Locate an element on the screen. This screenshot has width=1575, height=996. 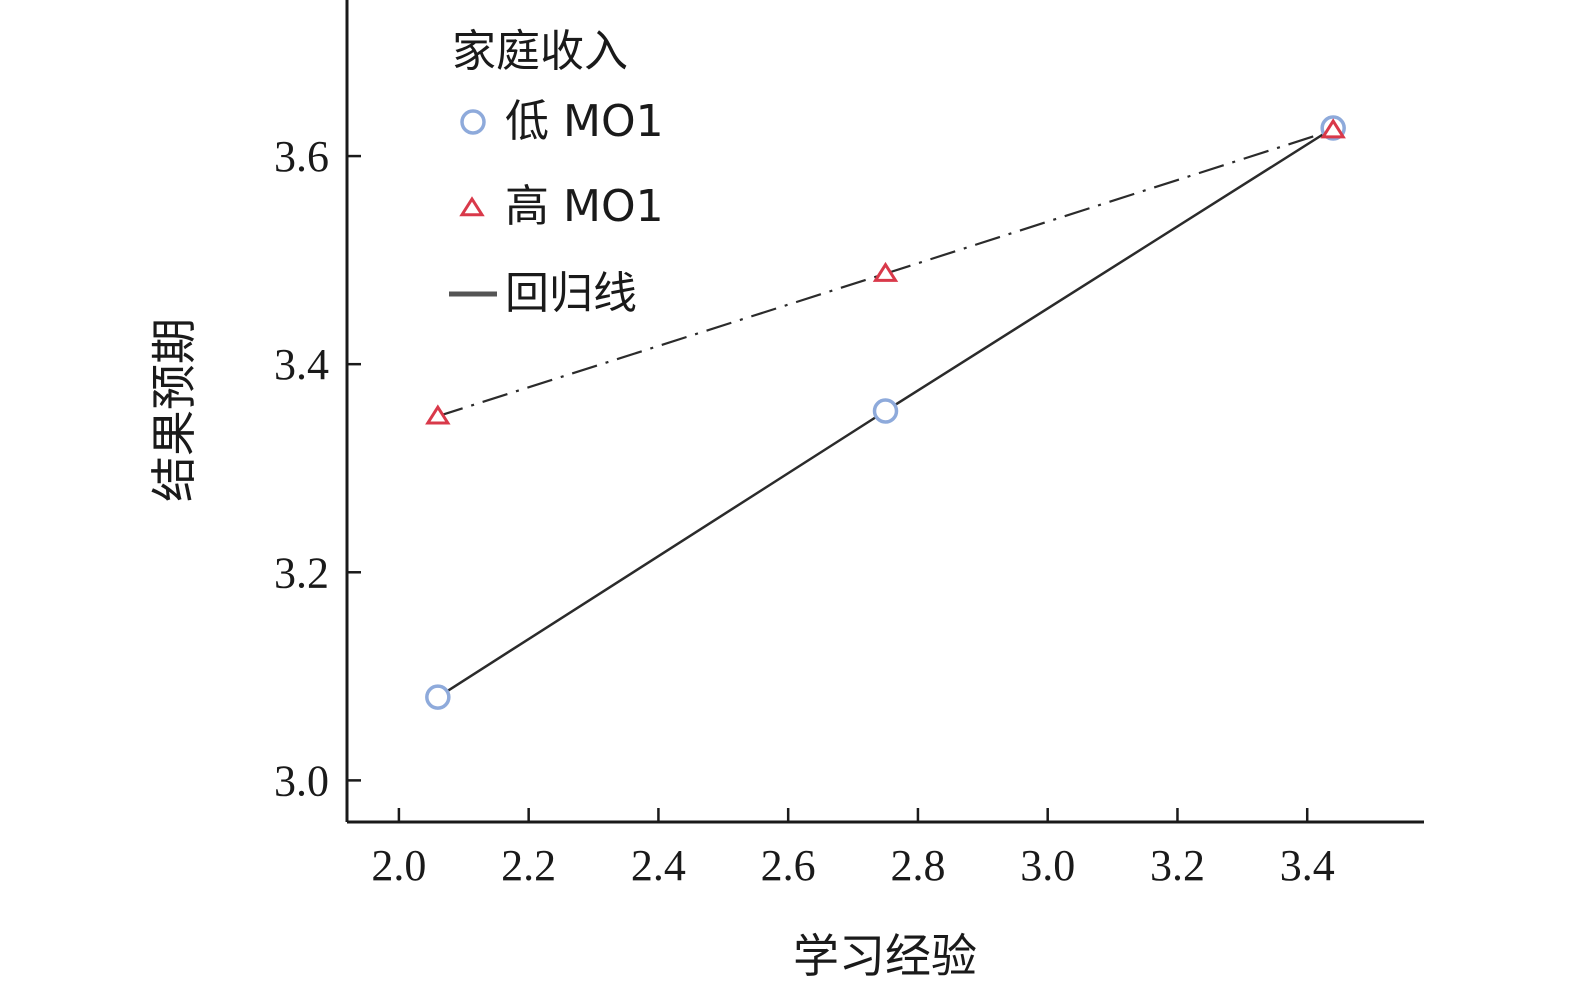
legend-entry-high: 高 MO1 is located at coordinates (584, 206).